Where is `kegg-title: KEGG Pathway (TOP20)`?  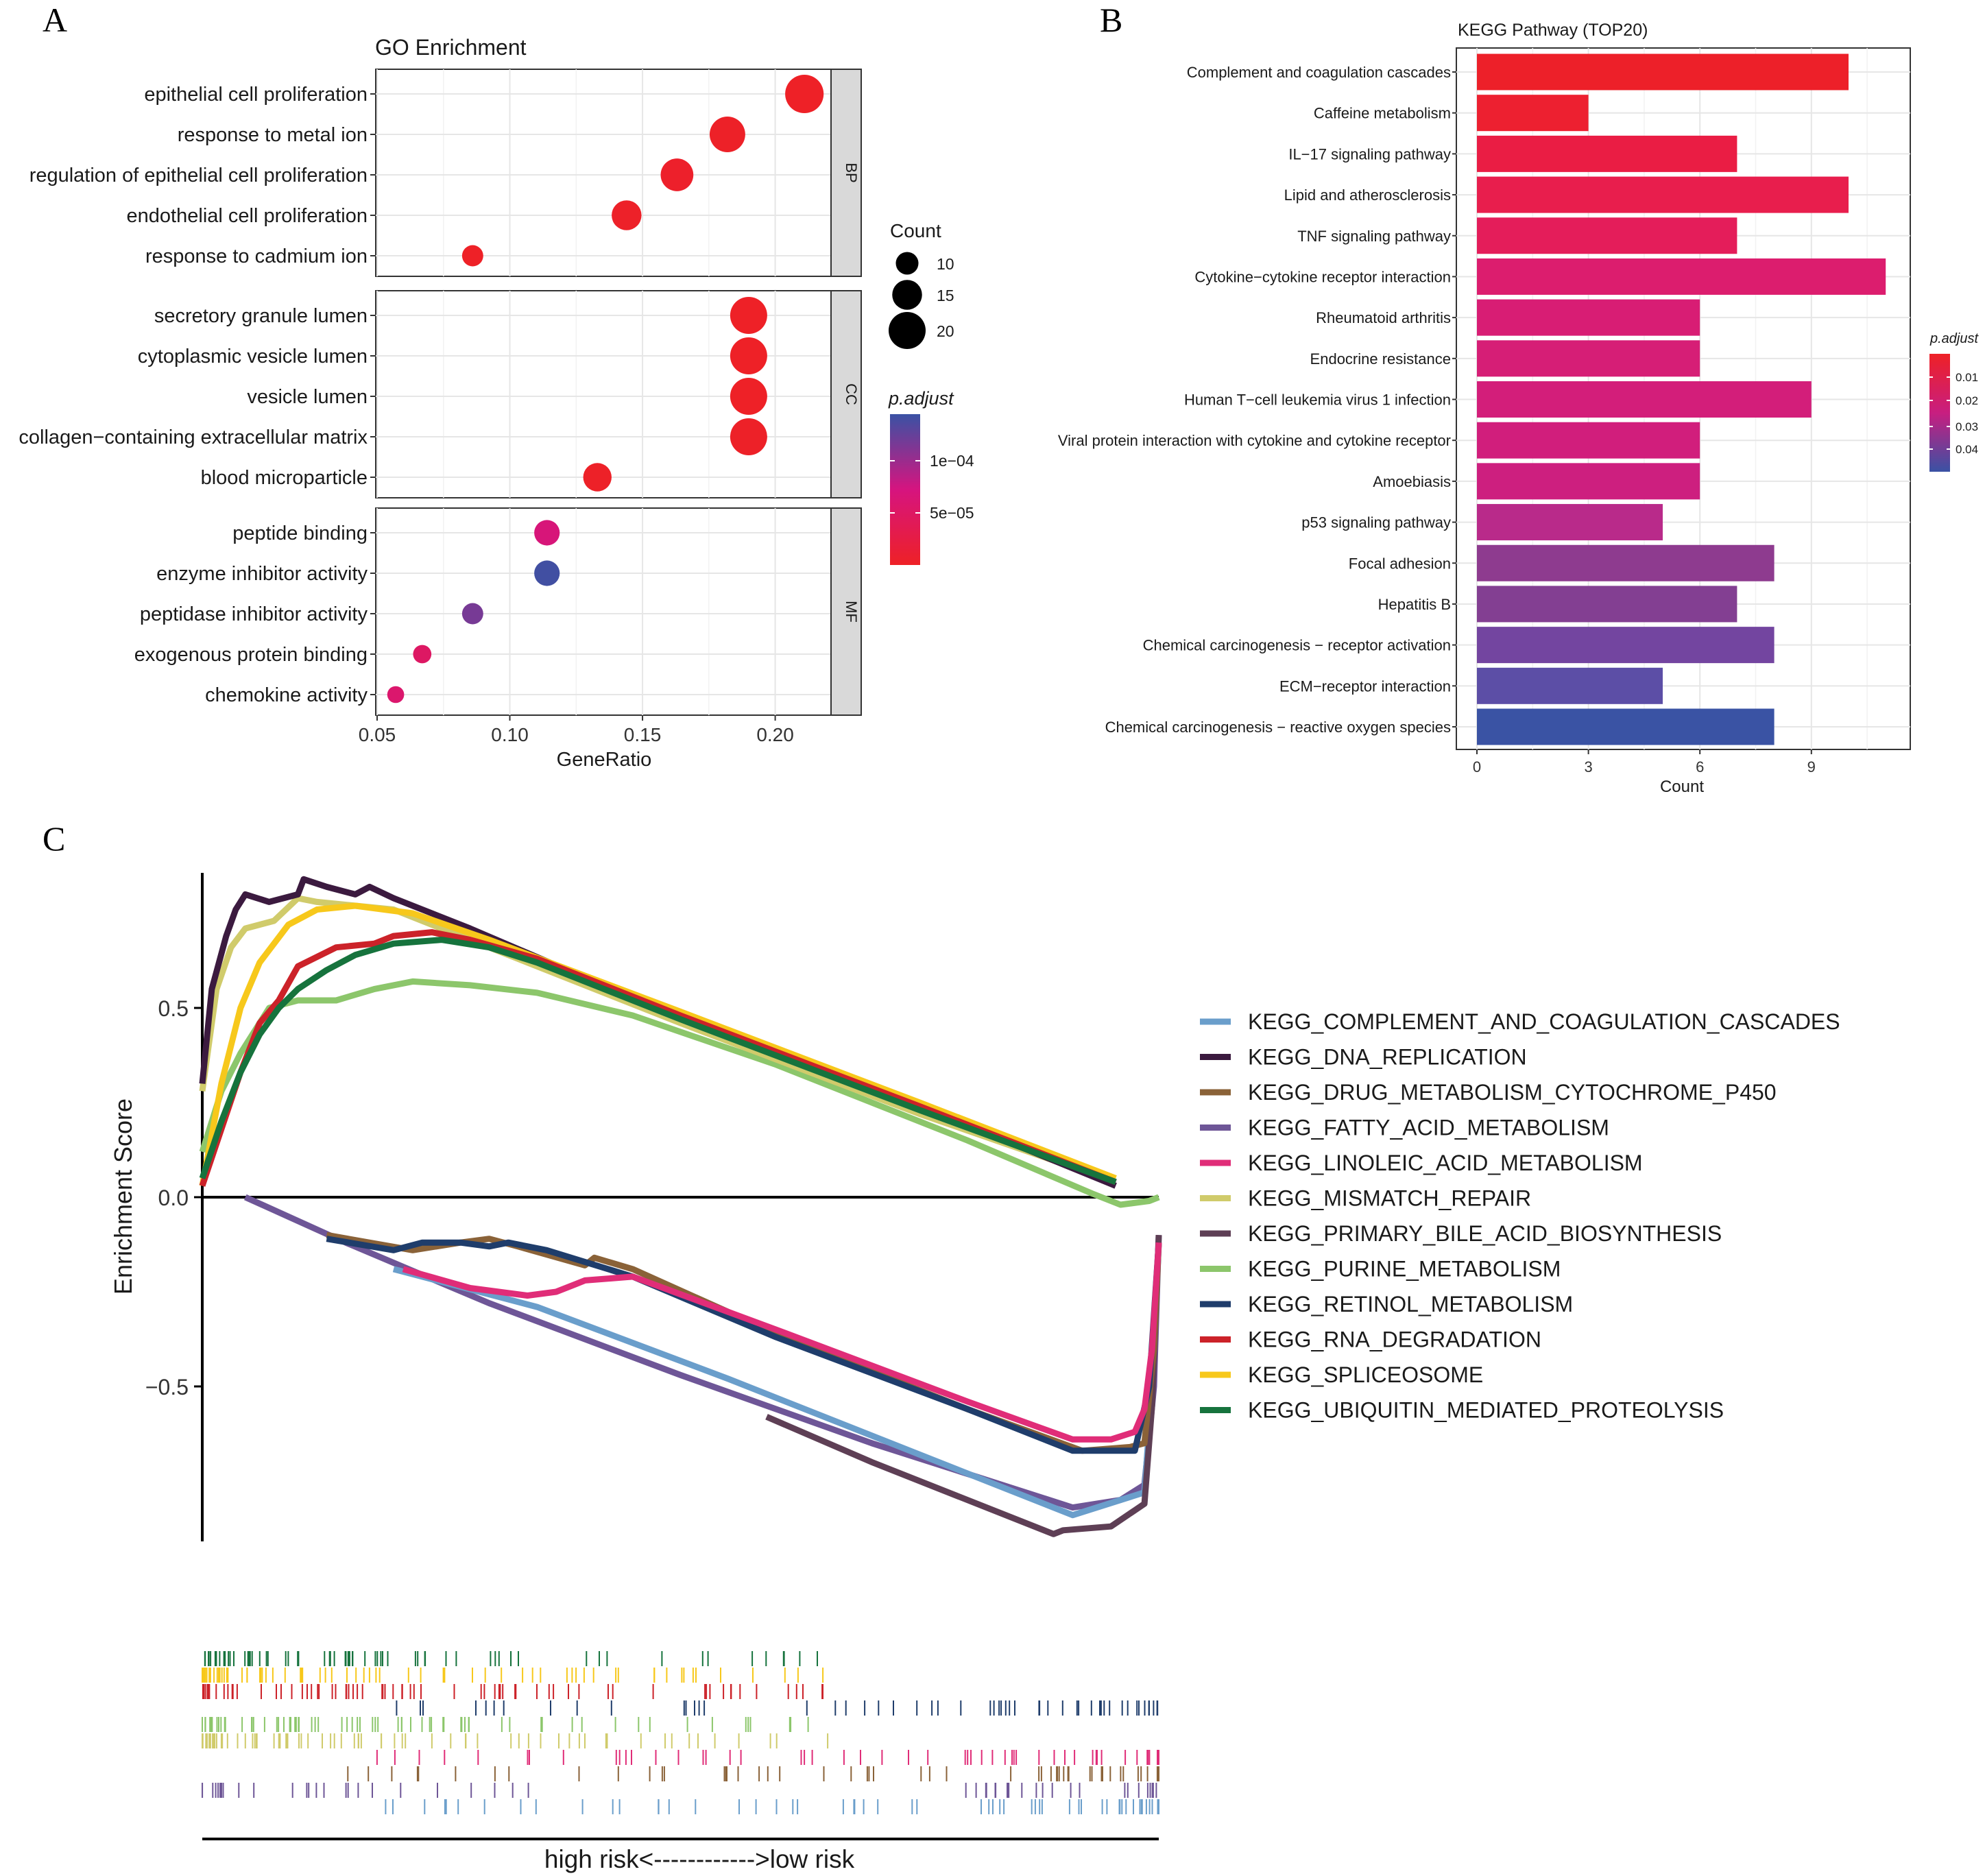 kegg-title: KEGG Pathway (TOP20) is located at coordinates (1553, 30).